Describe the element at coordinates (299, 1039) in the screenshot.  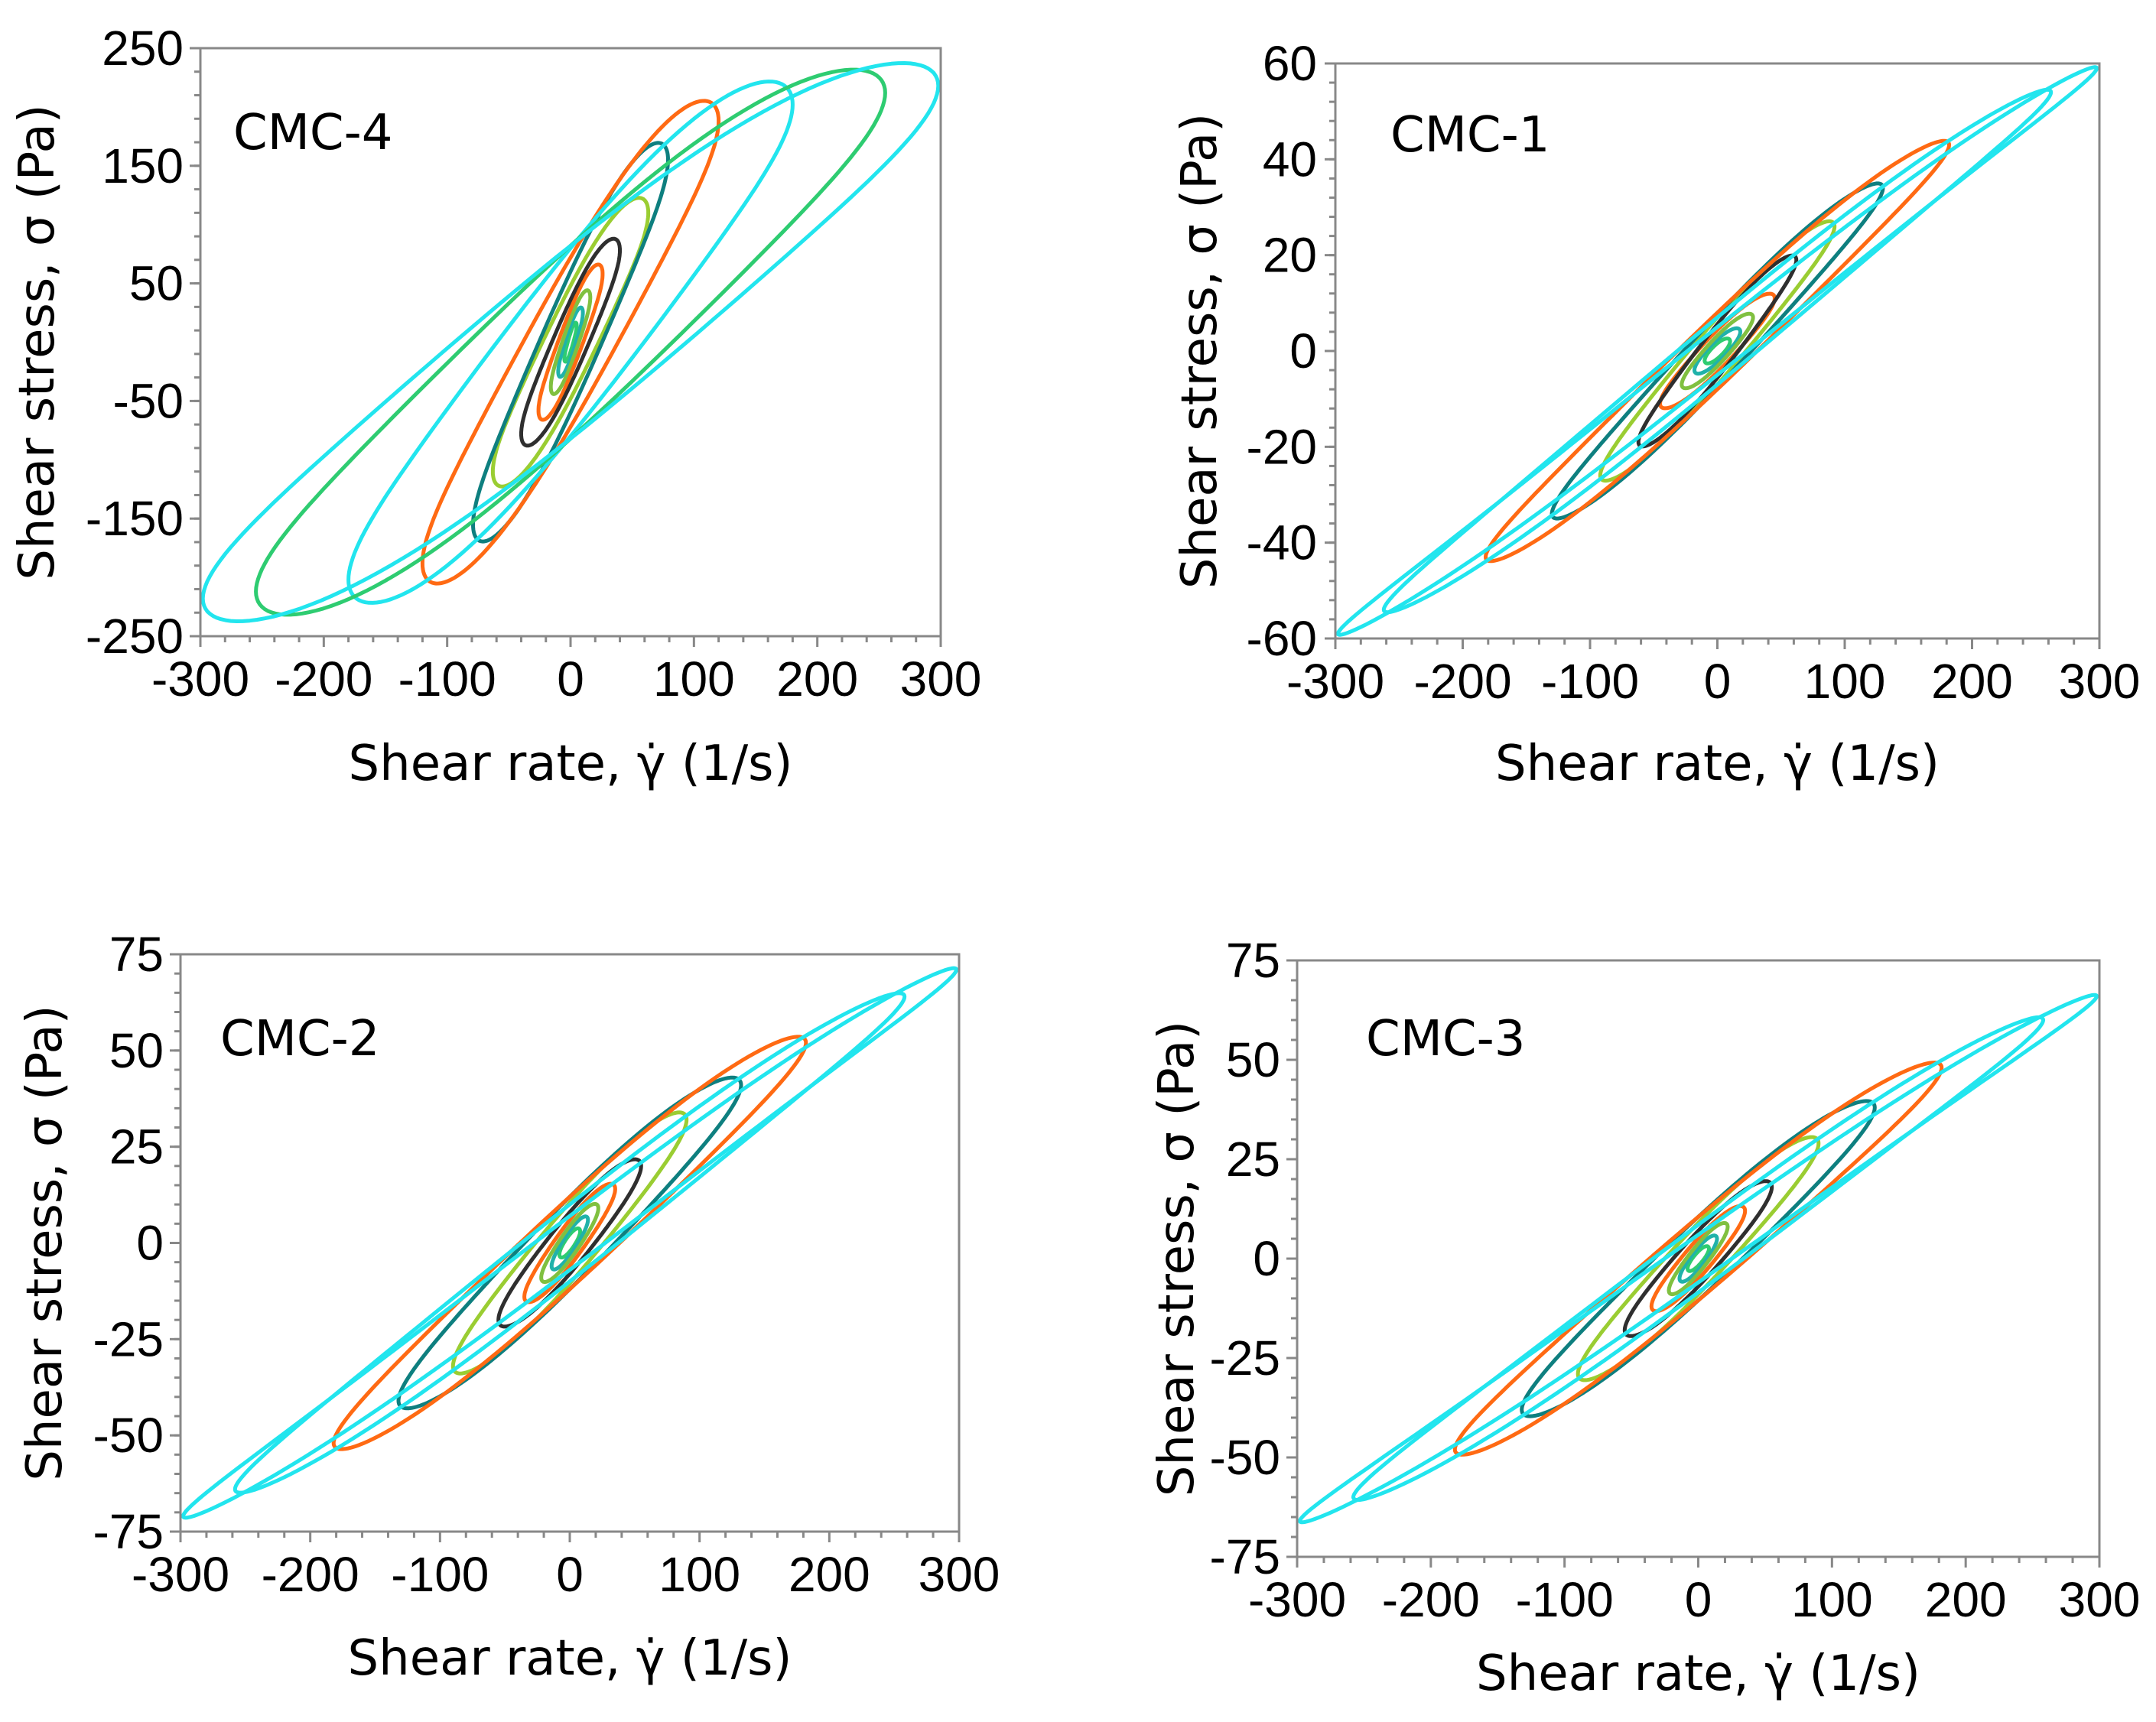
I see `panel-title: CMC-2` at that location.